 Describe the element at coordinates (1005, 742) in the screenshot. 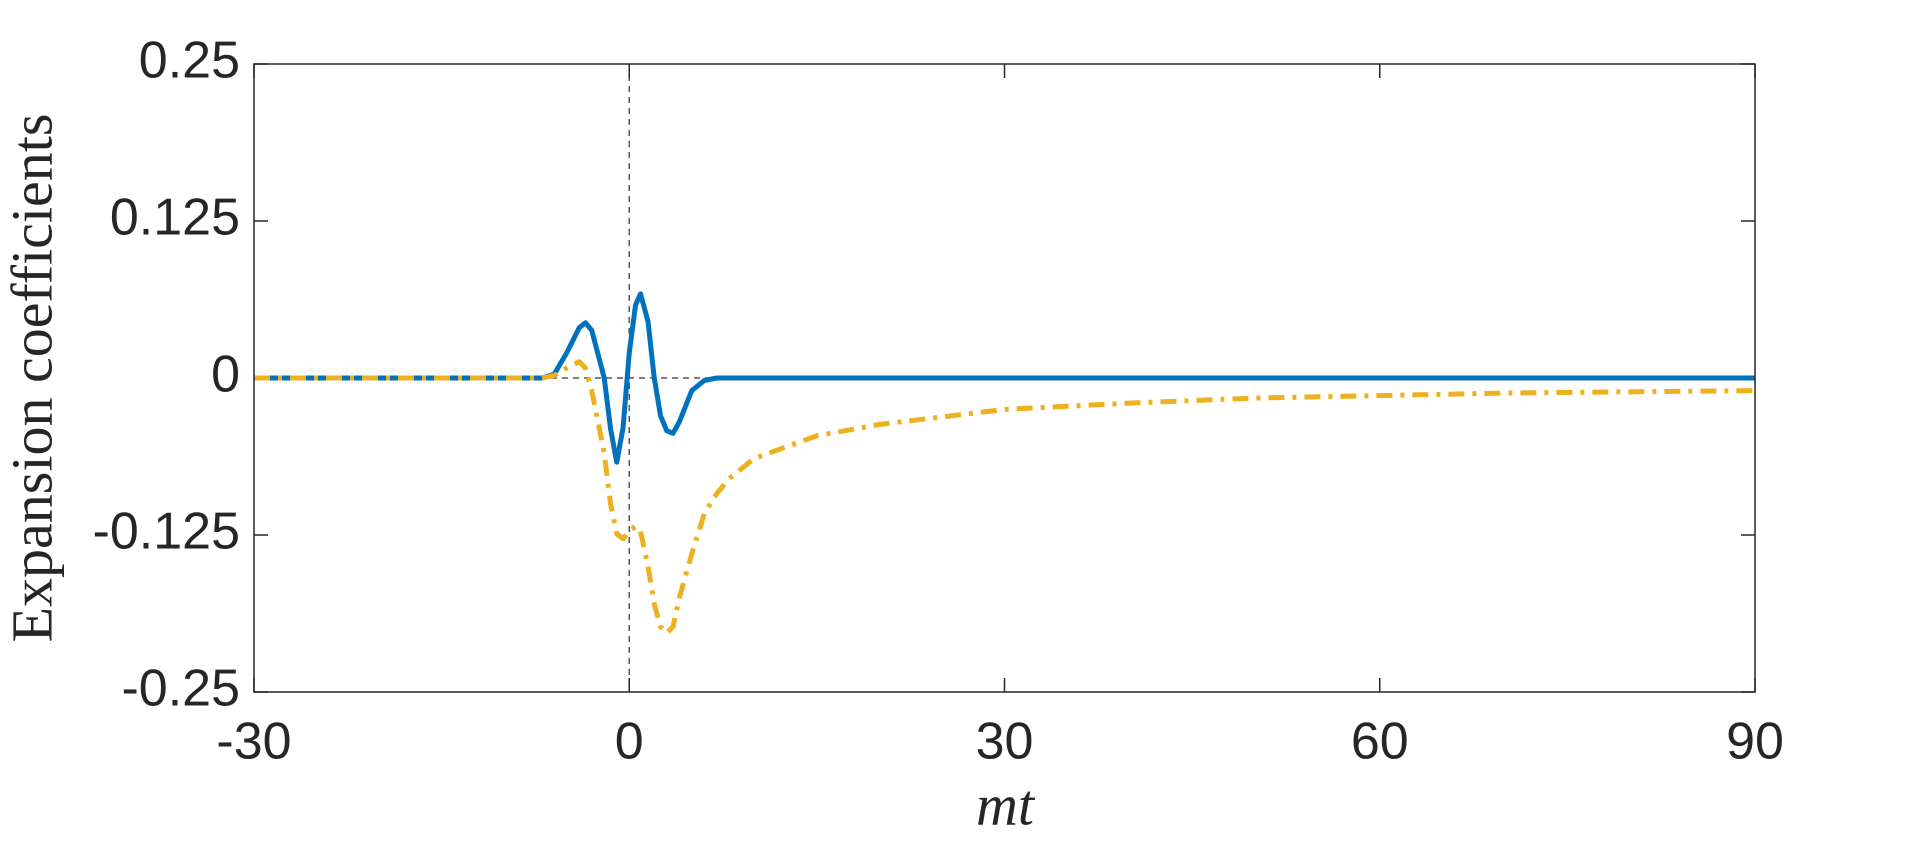

I see `x-tick-label: 30` at that location.